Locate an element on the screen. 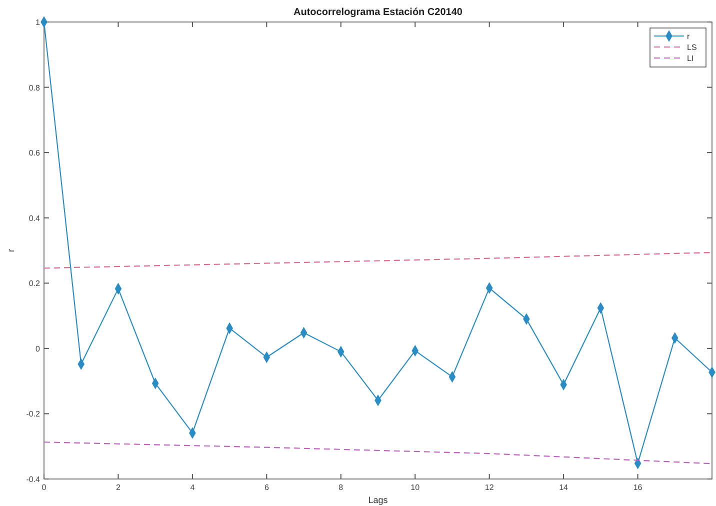 Image resolution: width=716 pixels, height=506 pixels. y-tick-label: 0.4 is located at coordinates (34, 218).